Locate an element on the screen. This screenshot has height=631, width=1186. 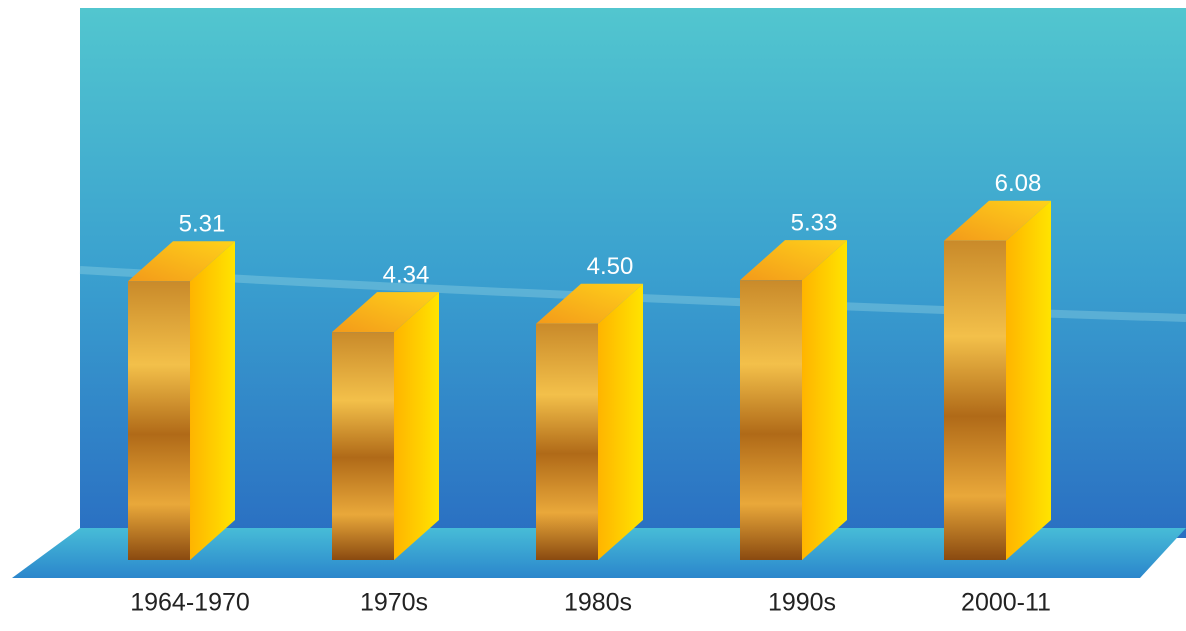
value-label: 5.33 is located at coordinates (814, 223).